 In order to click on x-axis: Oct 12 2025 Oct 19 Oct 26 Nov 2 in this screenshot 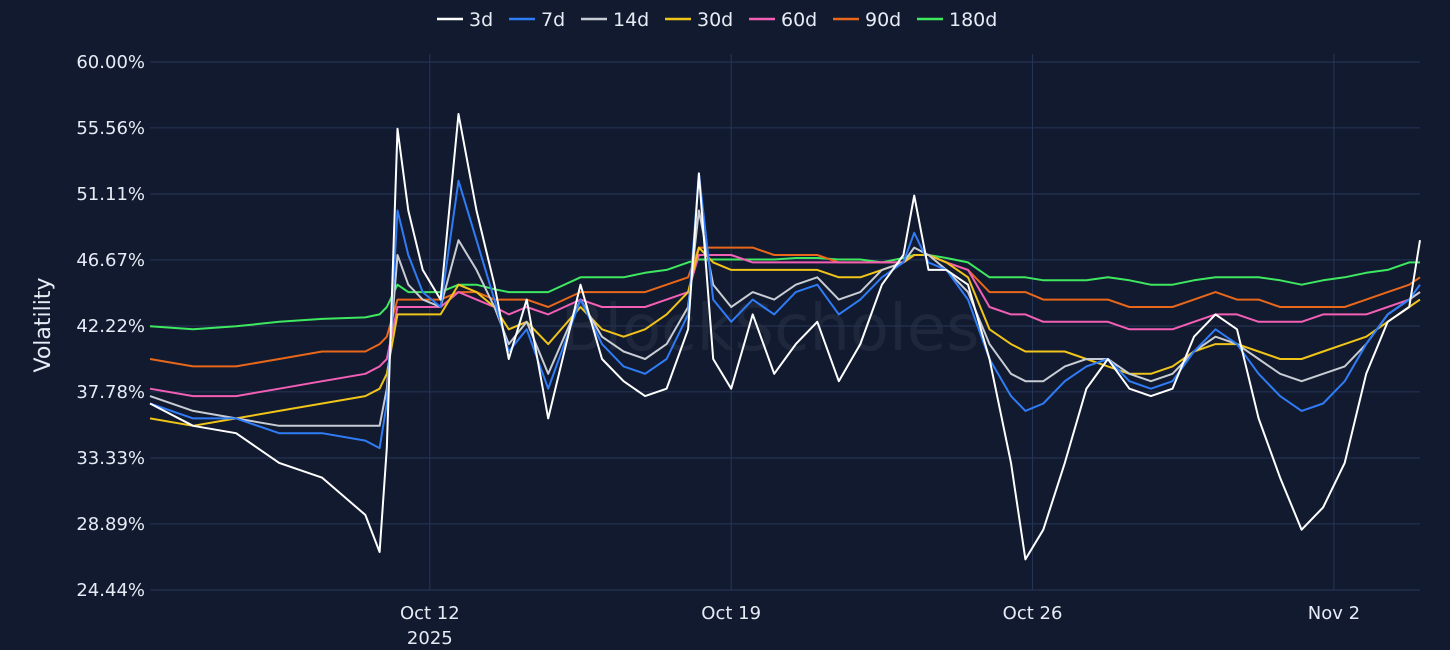, I will do `click(880, 626)`.